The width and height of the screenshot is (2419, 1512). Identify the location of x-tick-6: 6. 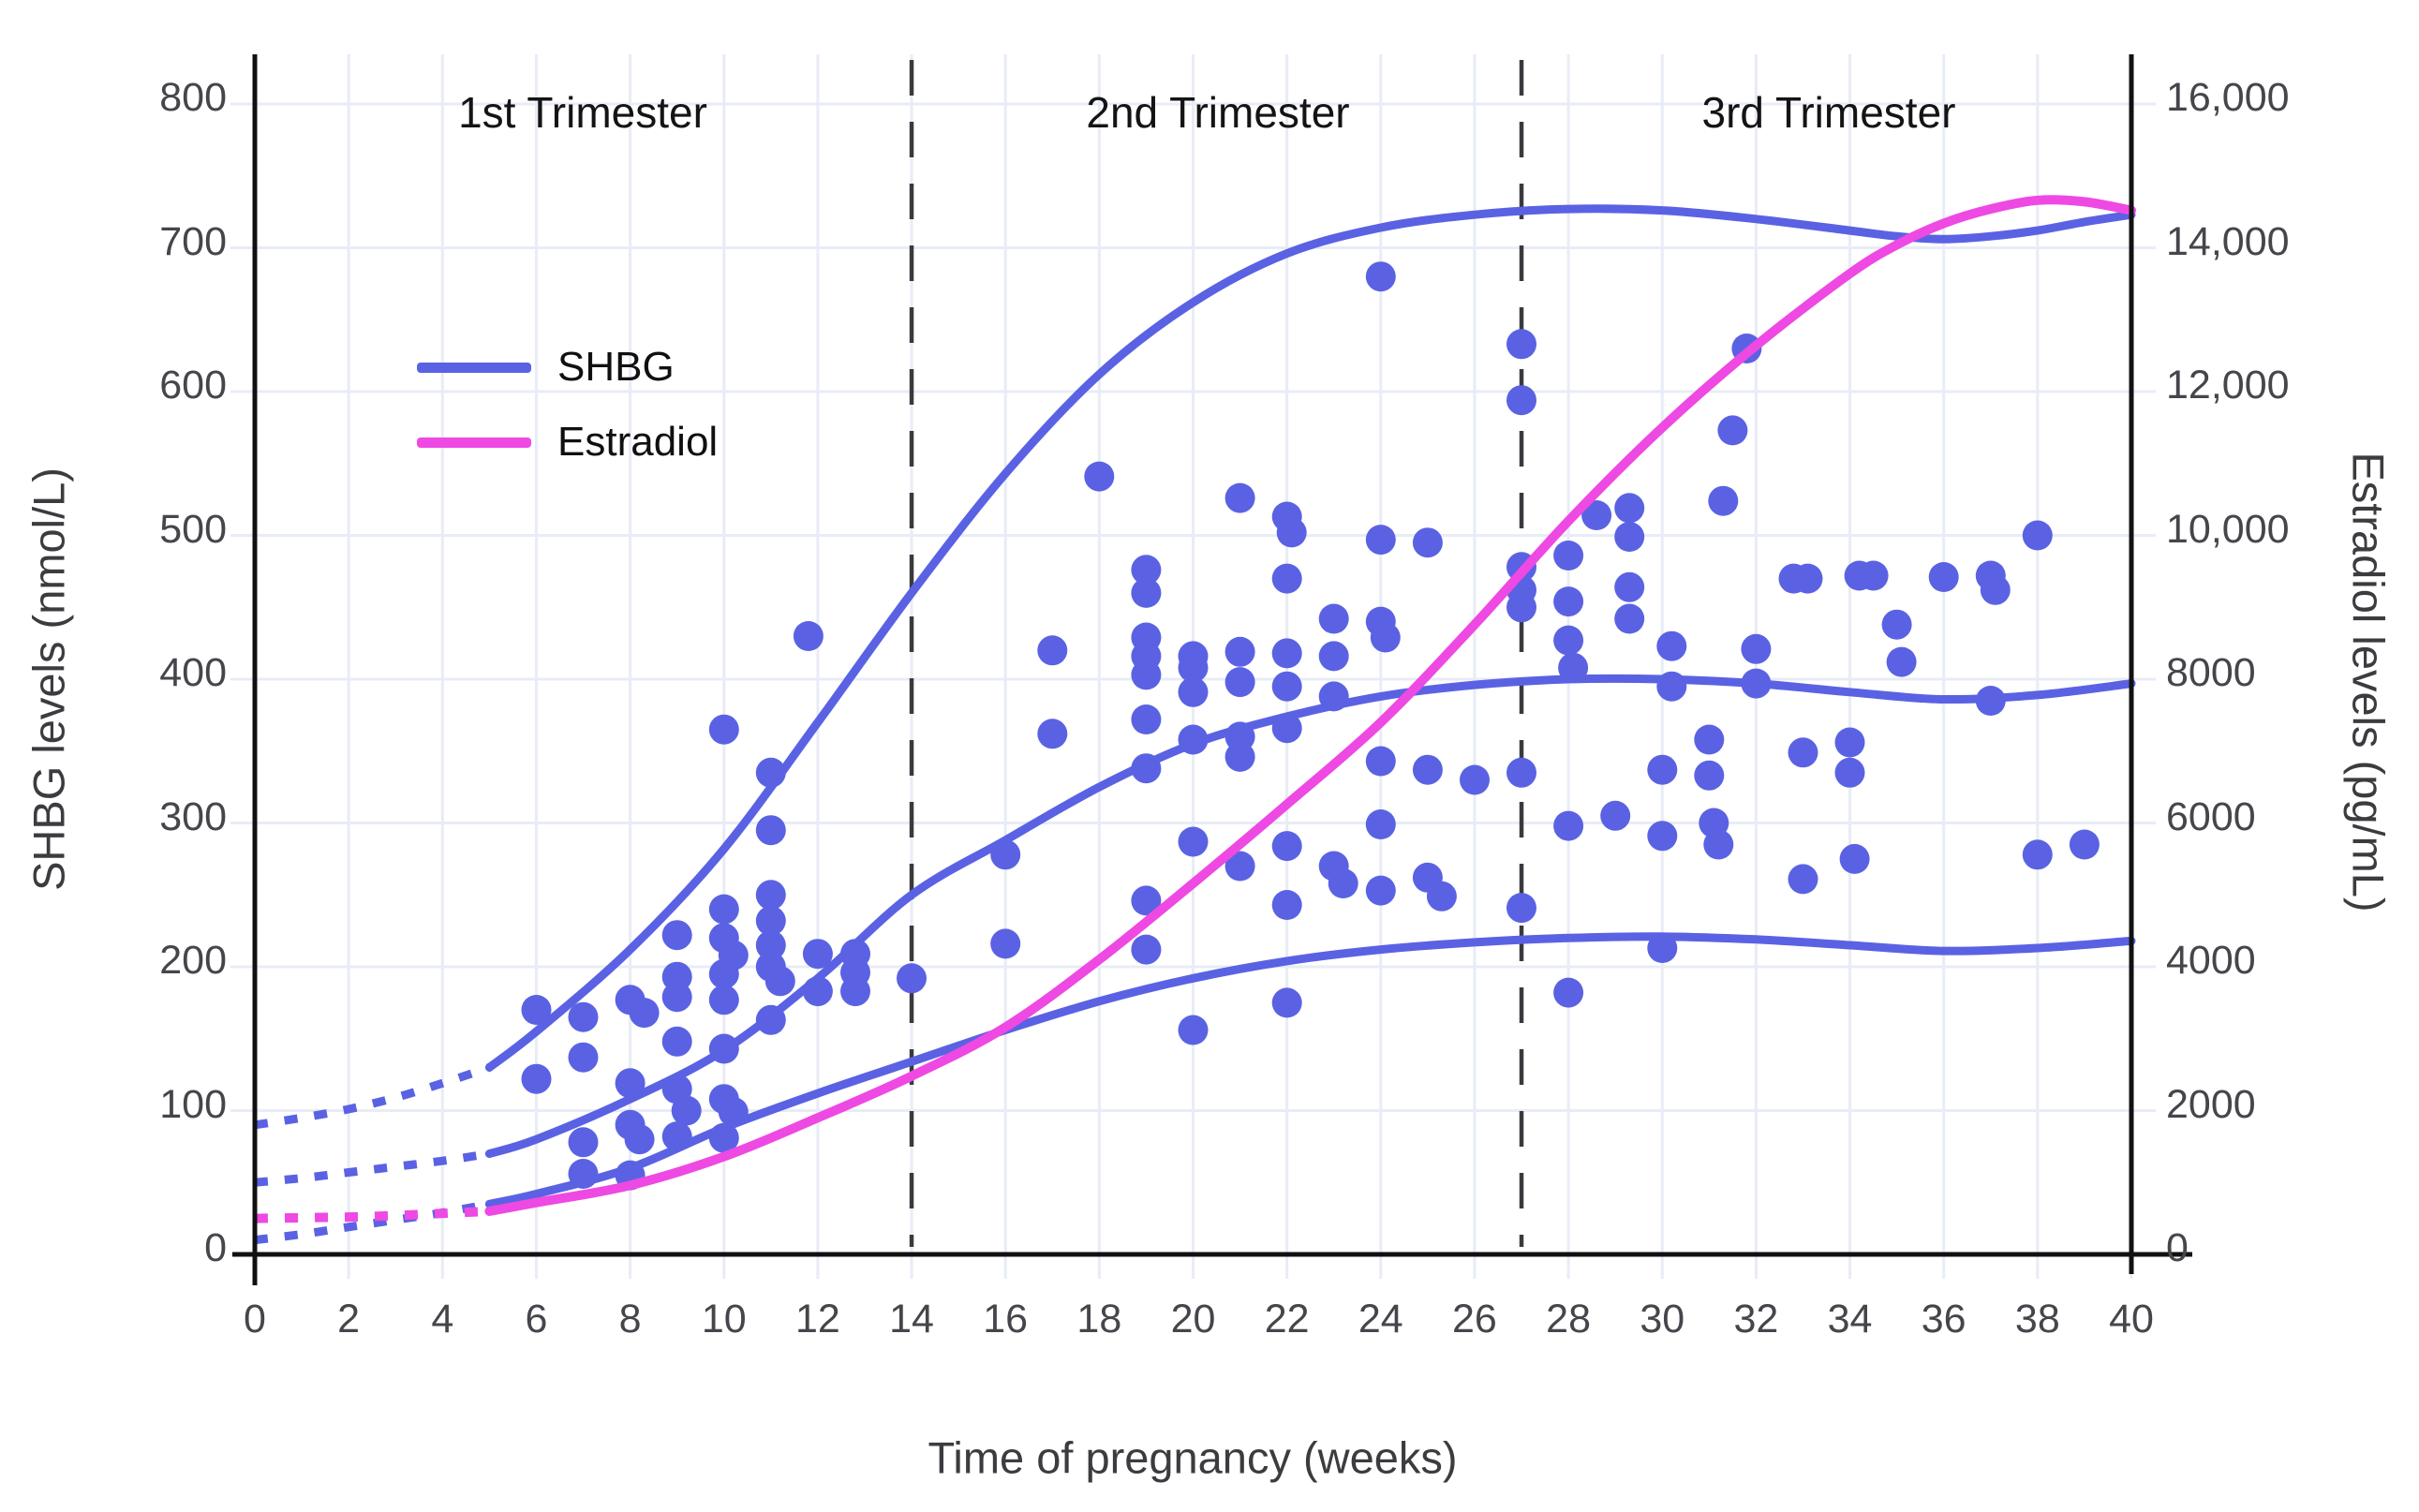
(536, 1319).